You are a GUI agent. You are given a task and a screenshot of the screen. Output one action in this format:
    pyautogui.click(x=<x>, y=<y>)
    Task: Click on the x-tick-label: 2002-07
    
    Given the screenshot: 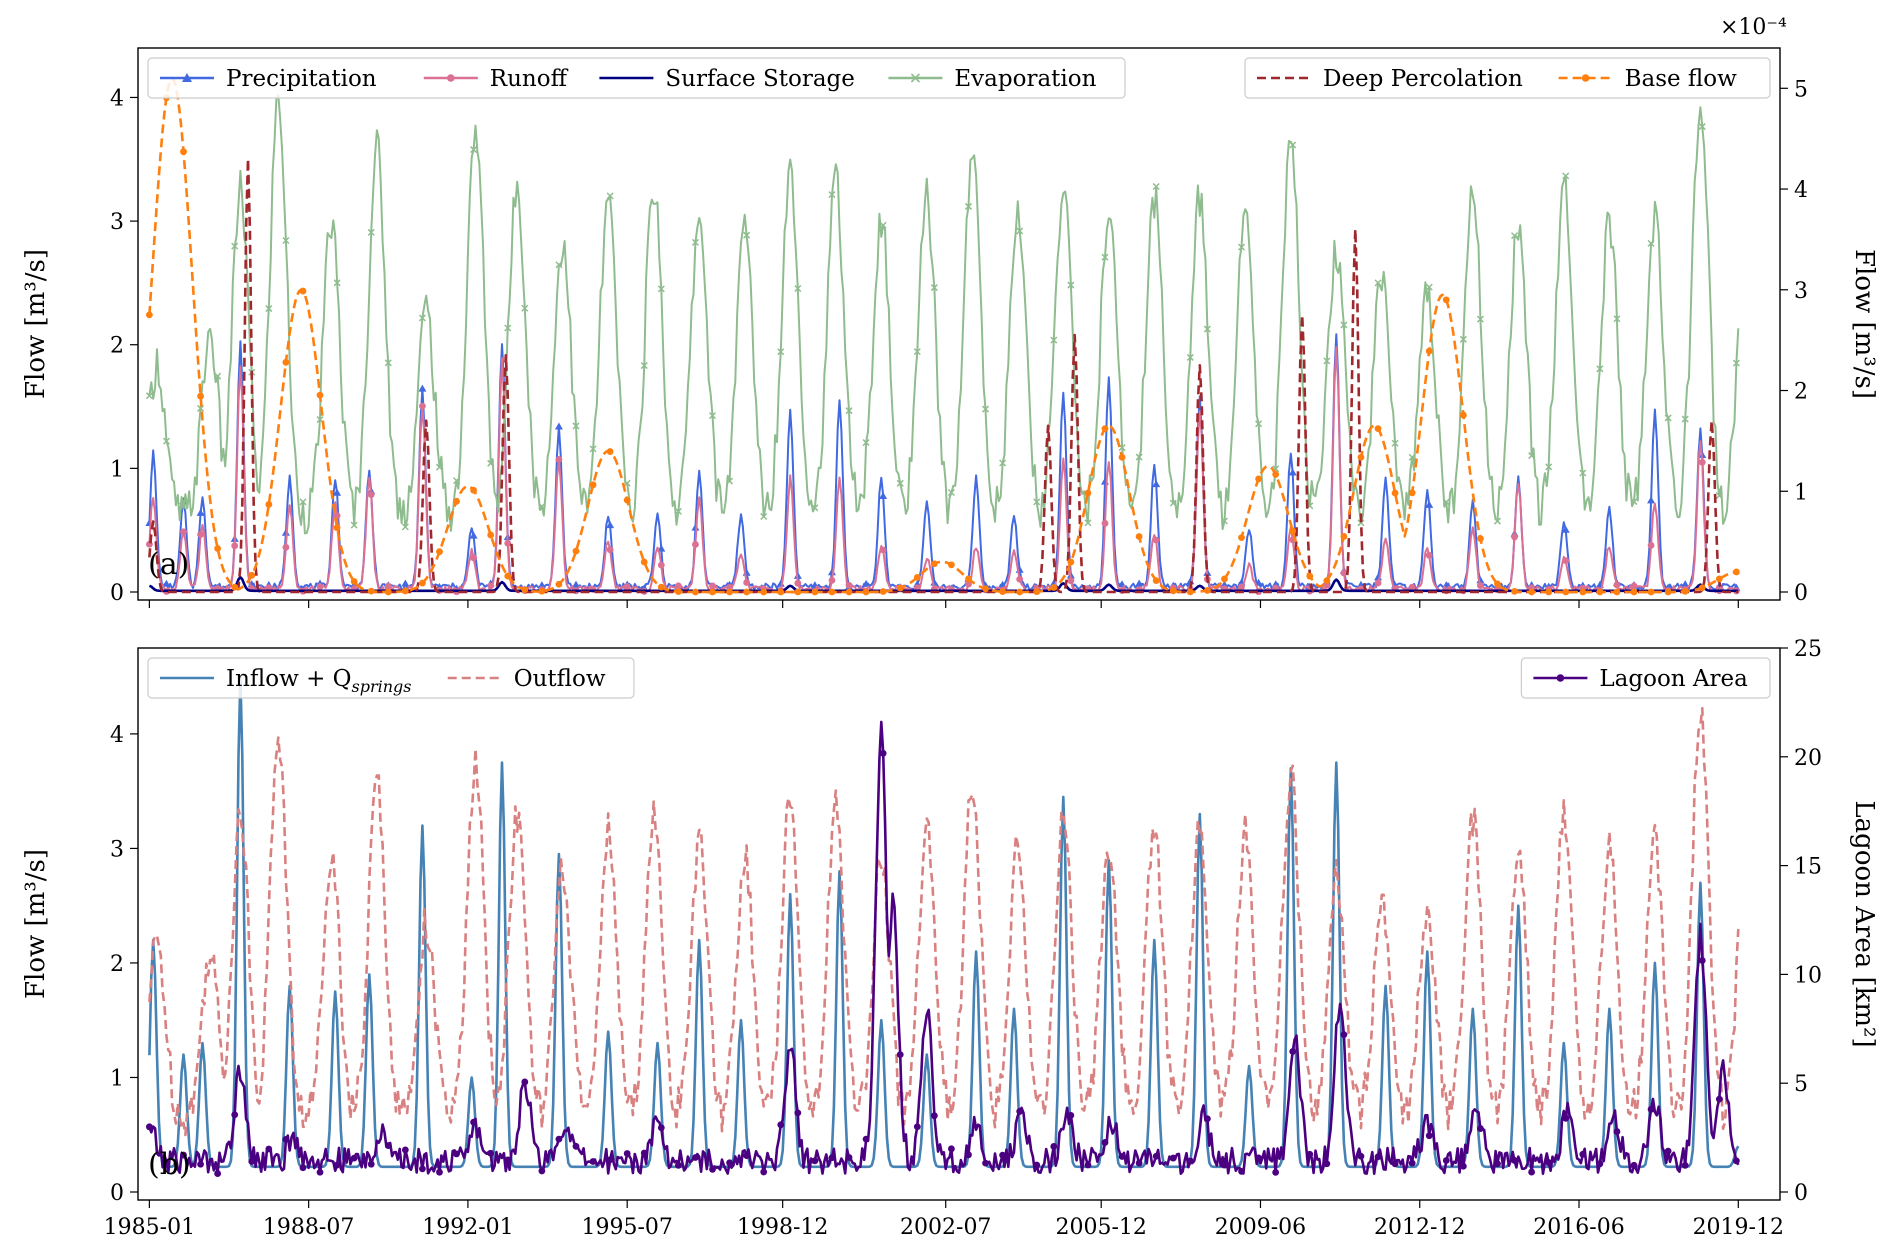 What is the action you would take?
    pyautogui.click(x=945, y=1227)
    